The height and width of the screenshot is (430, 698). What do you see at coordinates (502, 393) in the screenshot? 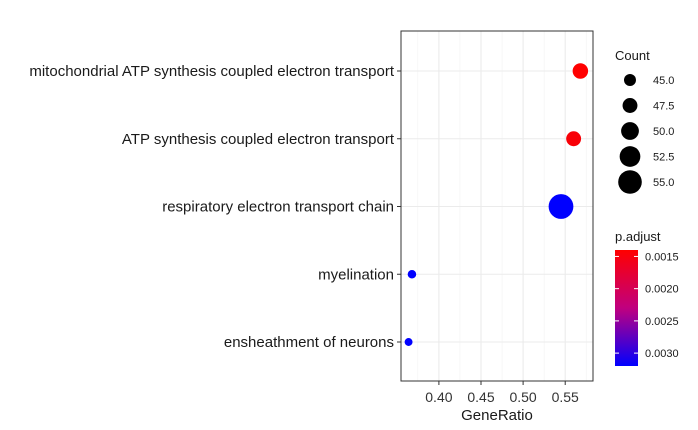
I see `x-axis: 0.40 0.45 0.50 0.55` at bounding box center [502, 393].